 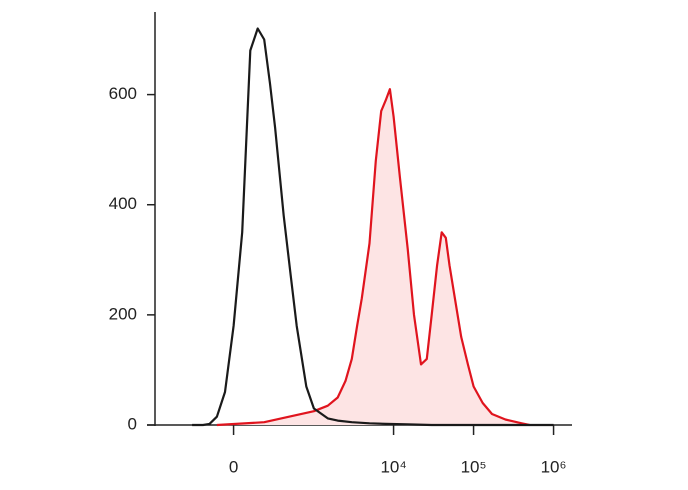 What do you see at coordinates (474, 466) in the screenshot?
I see `x-tick-label: 10⁵` at bounding box center [474, 466].